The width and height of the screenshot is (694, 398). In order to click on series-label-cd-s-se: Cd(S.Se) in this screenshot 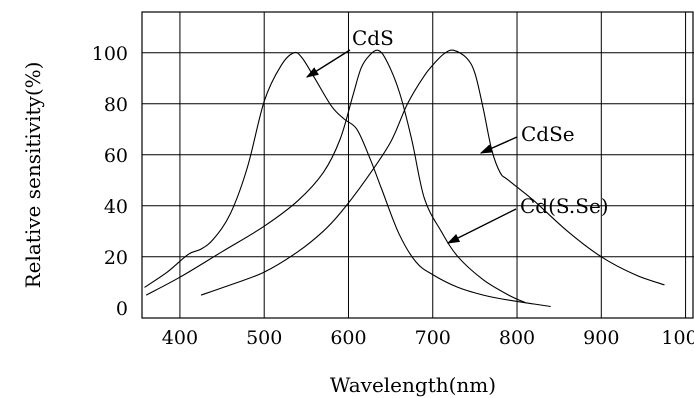, I will do `click(564, 206)`.